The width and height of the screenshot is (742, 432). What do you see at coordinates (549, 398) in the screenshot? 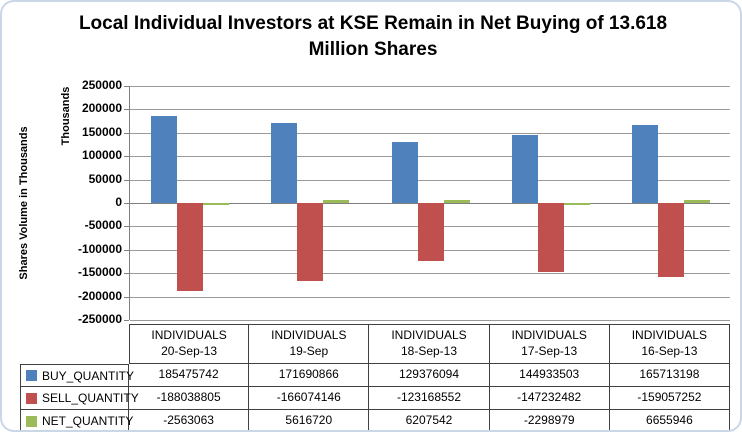
I see `value-cell: -147232482` at bounding box center [549, 398].